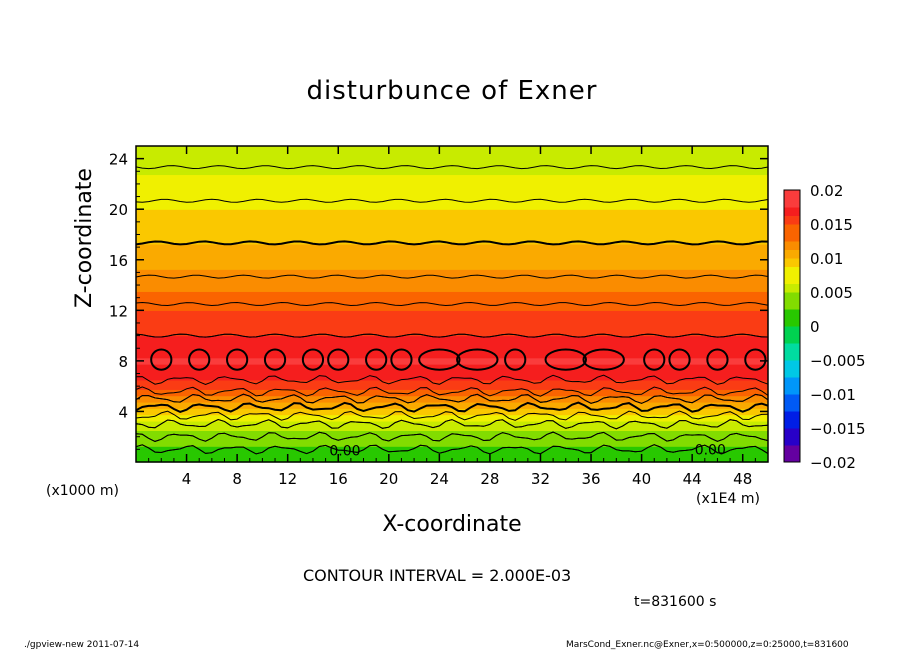  What do you see at coordinates (84, 238) in the screenshot?
I see `y-axis-label: Z-coordinate` at bounding box center [84, 238].